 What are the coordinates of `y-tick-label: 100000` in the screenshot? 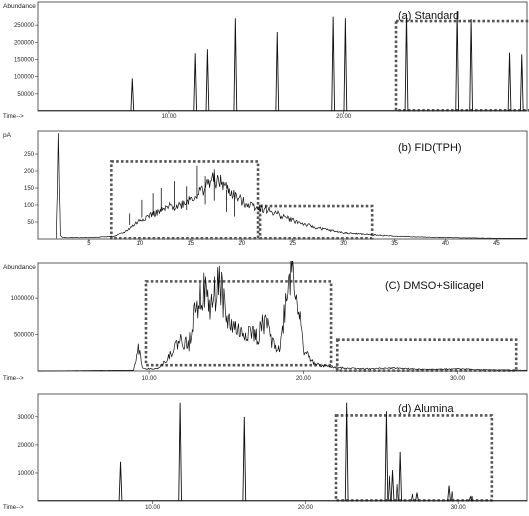 It's located at (24, 78).